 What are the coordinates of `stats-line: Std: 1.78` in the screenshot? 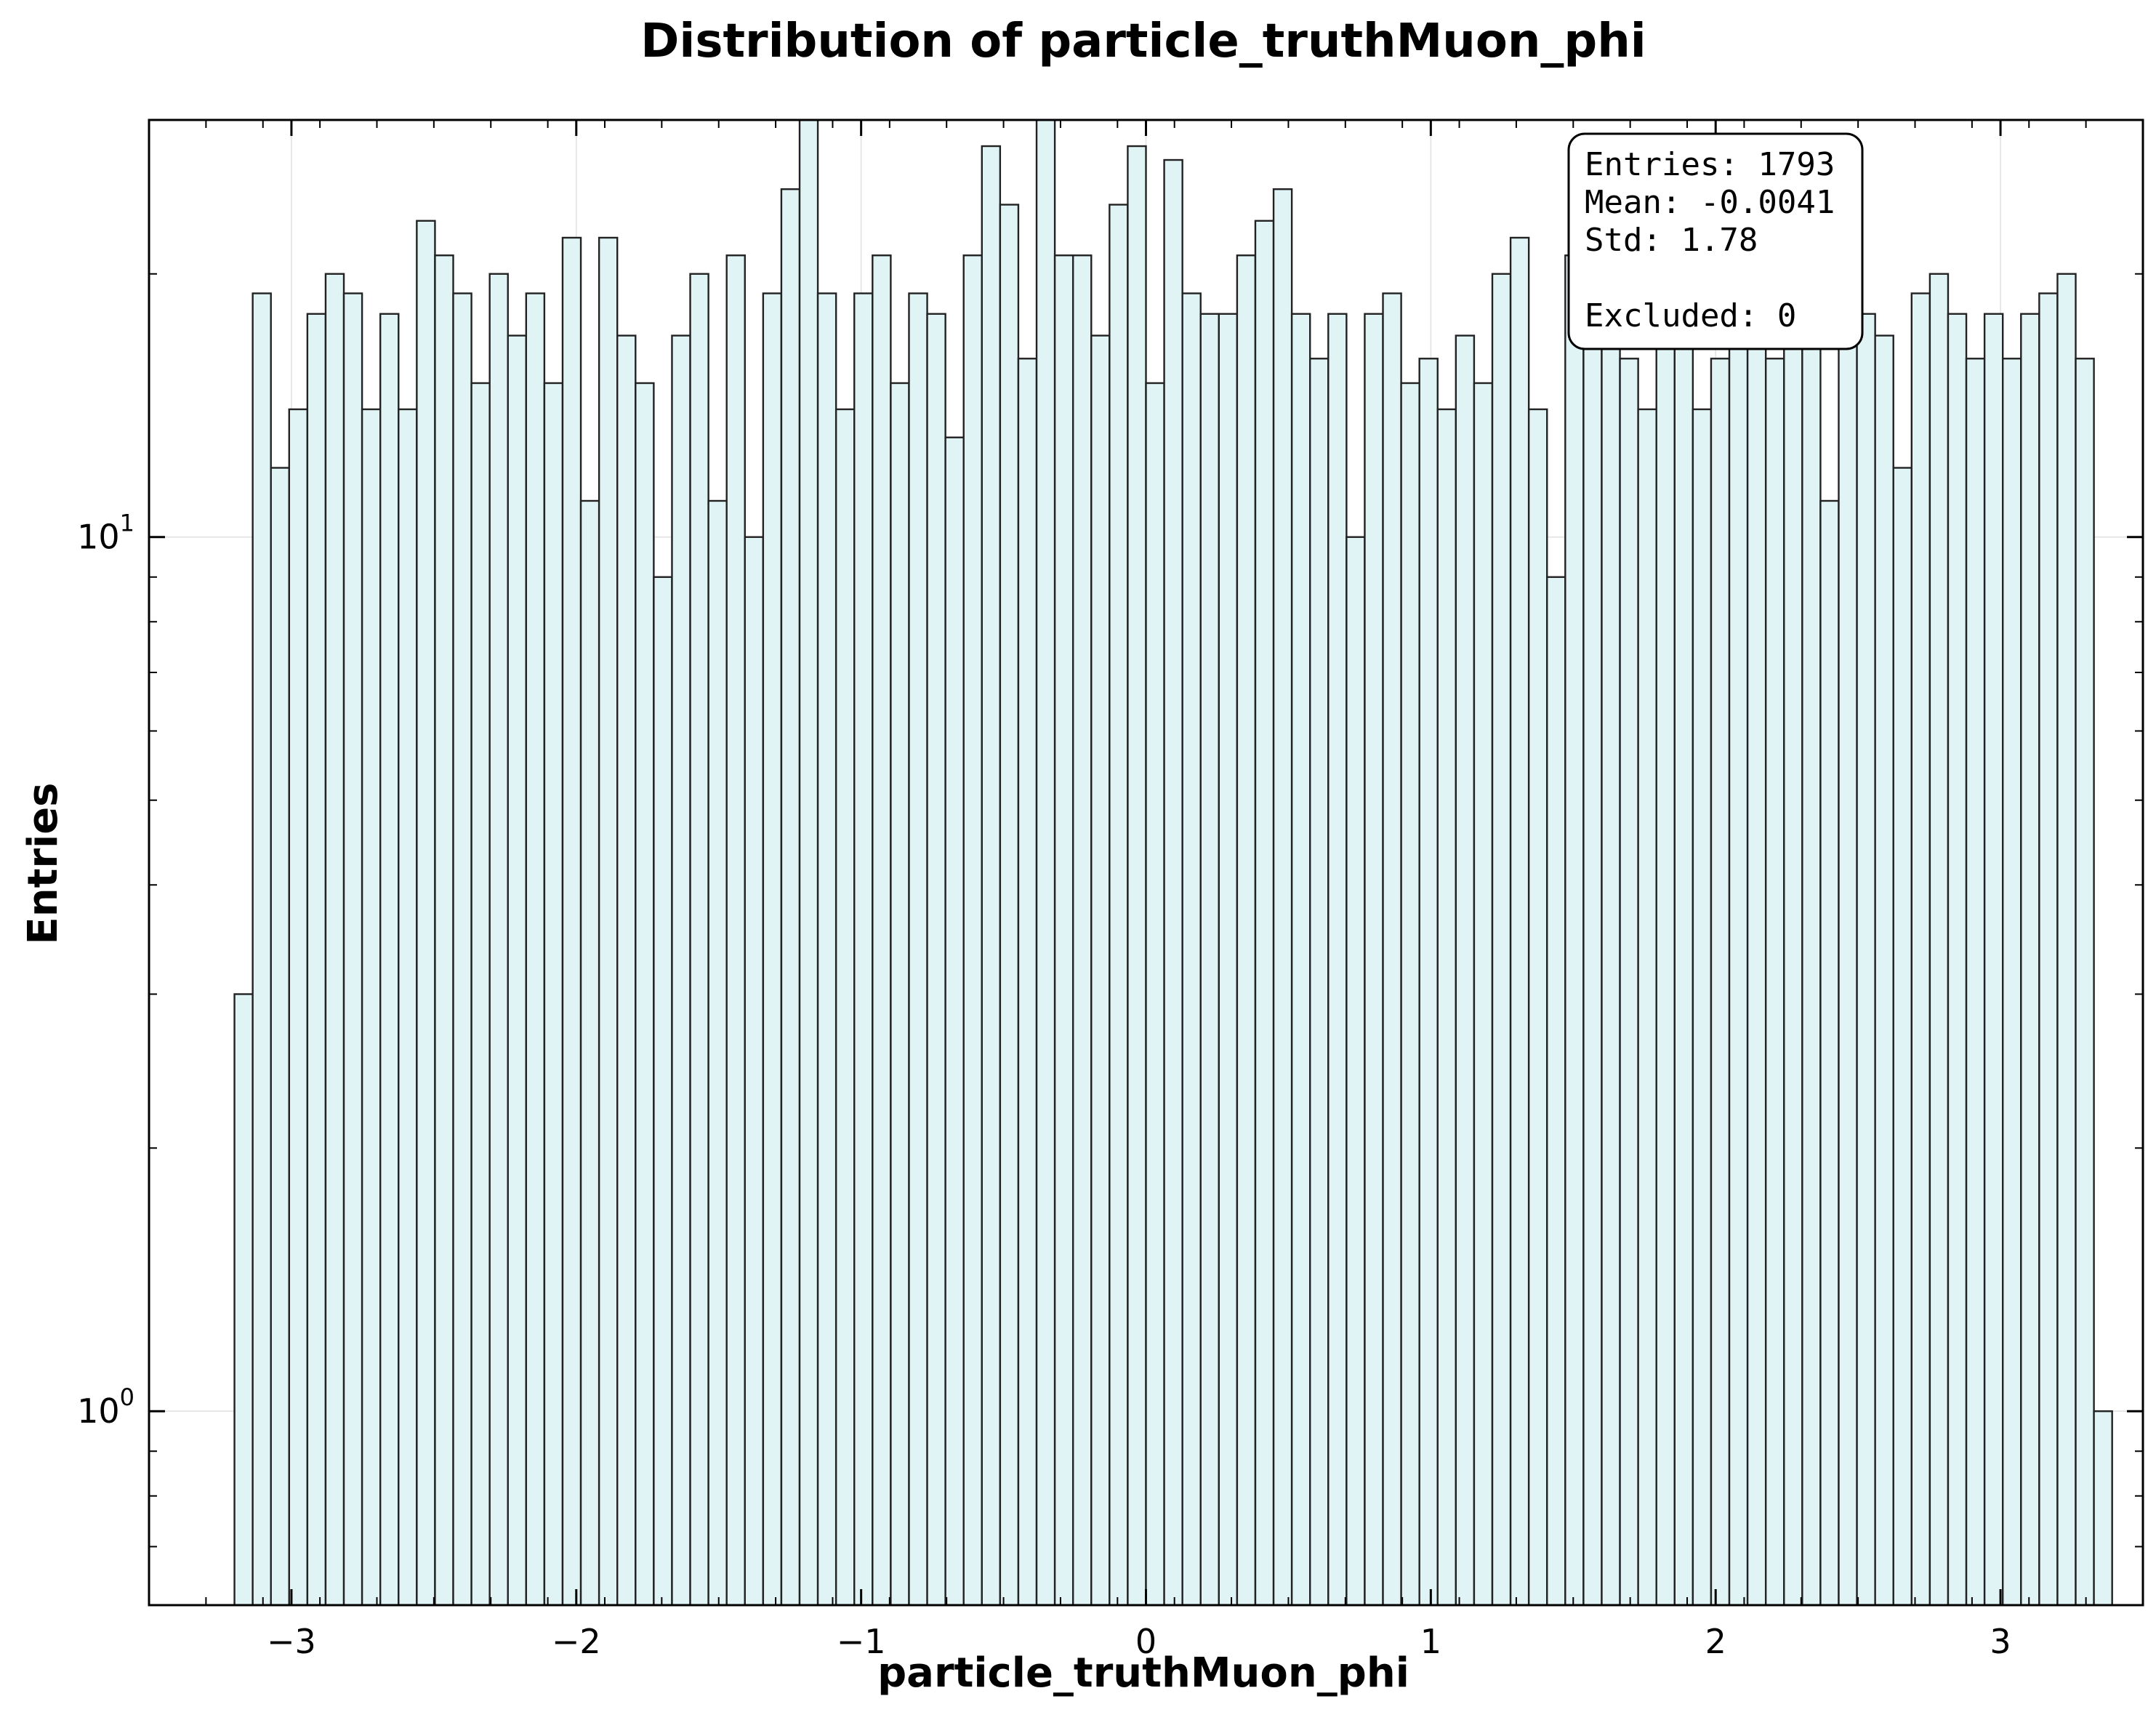 It's located at (1671, 240).